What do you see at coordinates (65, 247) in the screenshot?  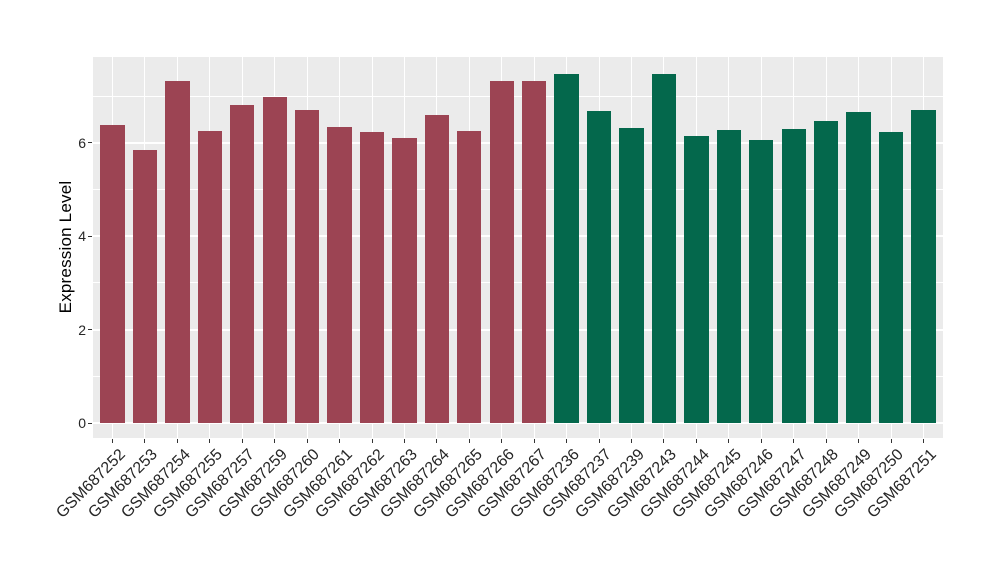 I see `y-axis-title: Expression Level` at bounding box center [65, 247].